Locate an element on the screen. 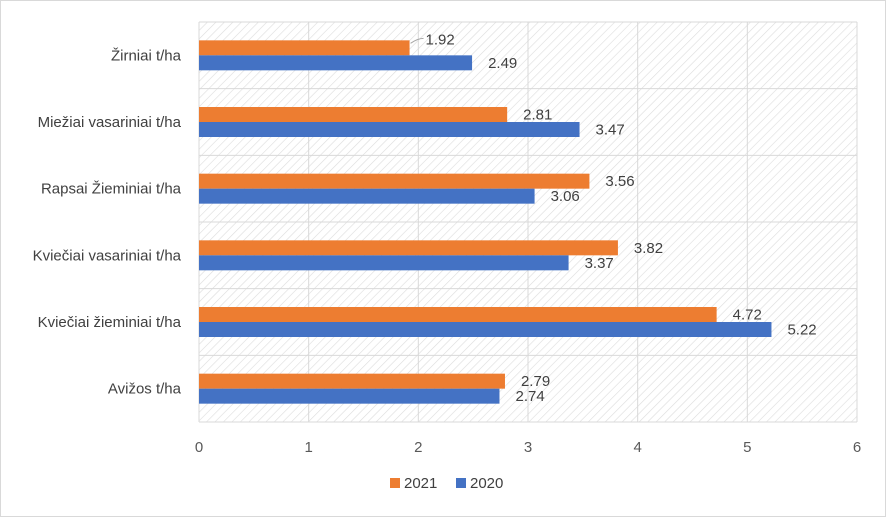 The height and width of the screenshot is (522, 886). x-tick-label: 0 is located at coordinates (199, 447).